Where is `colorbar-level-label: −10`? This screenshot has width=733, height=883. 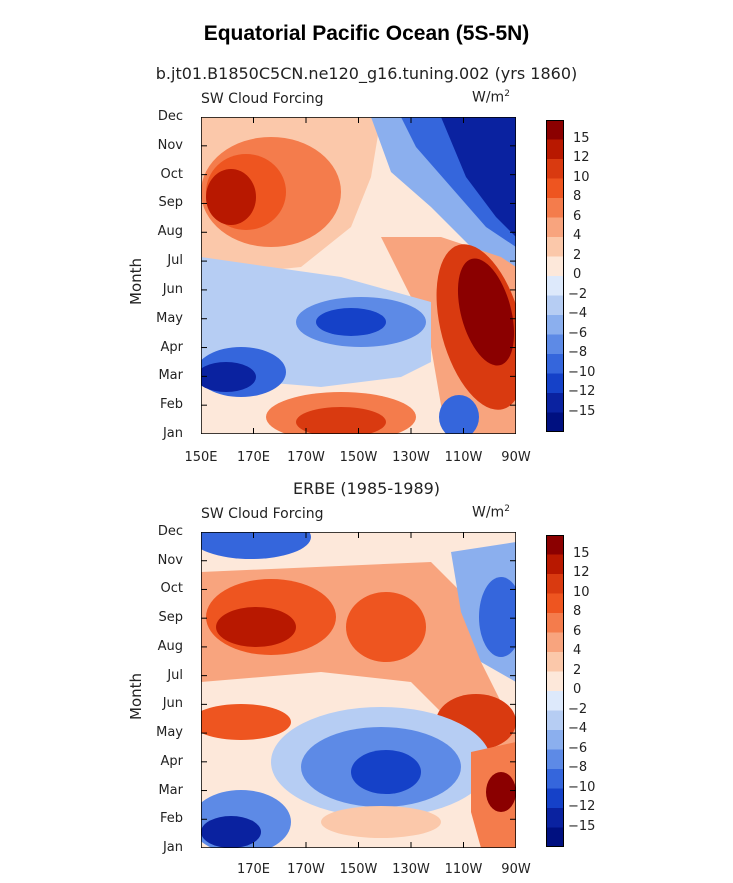
colorbar-level-label: −10 is located at coordinates (582, 787).